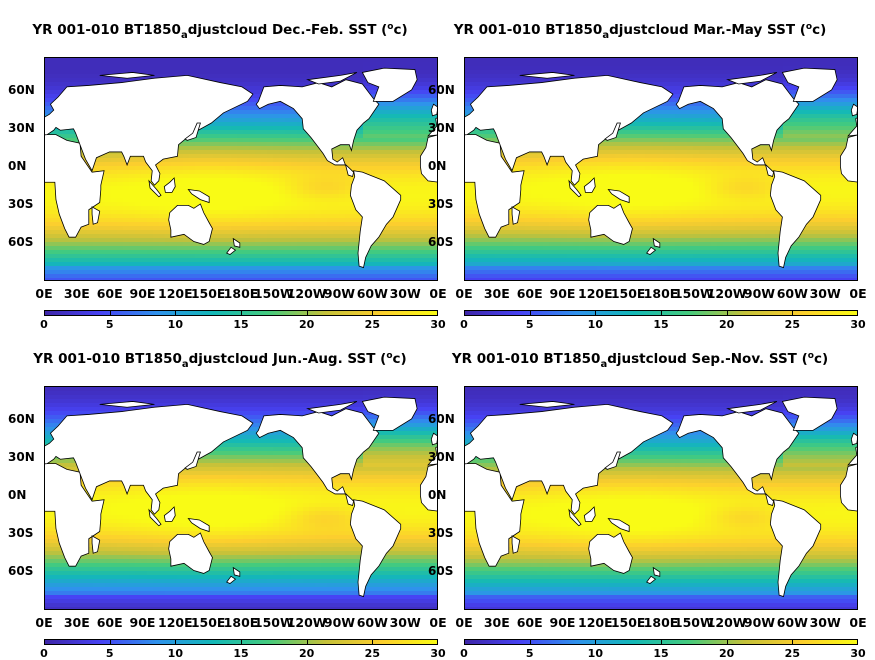  What do you see at coordinates (184, 35) in the screenshot?
I see `title-subscript: a` at bounding box center [184, 35].